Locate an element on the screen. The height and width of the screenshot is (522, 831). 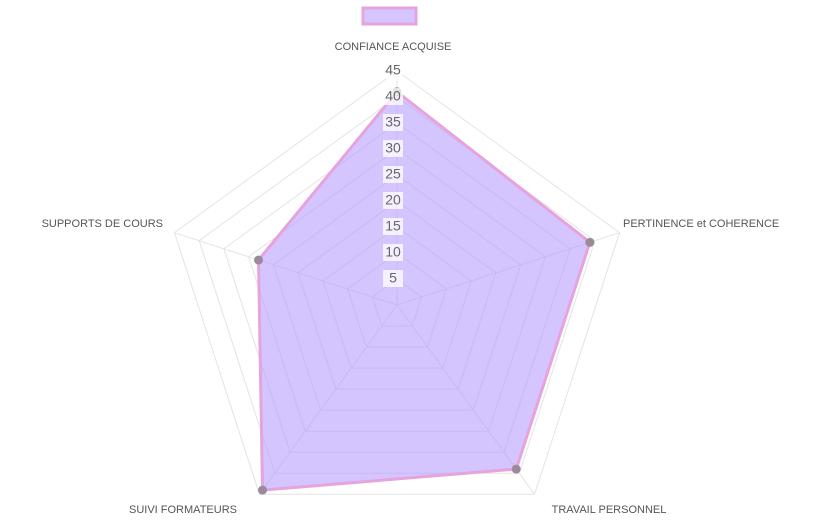
category-label: CONFIANCE ACQUISE is located at coordinates (393, 47).